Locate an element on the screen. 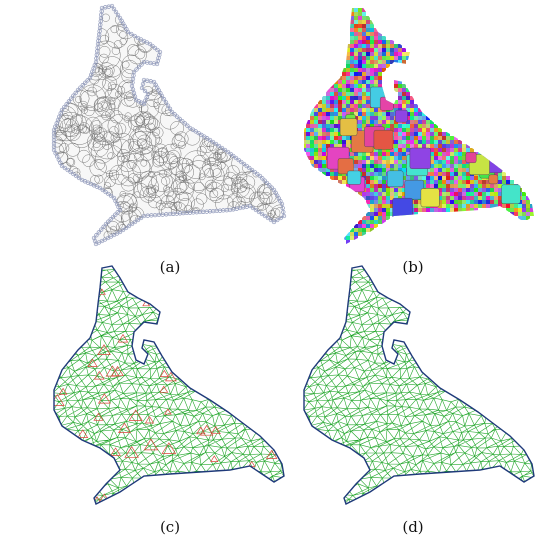 The image size is (555, 537). caption-a: (a) is located at coordinates (170, 267).